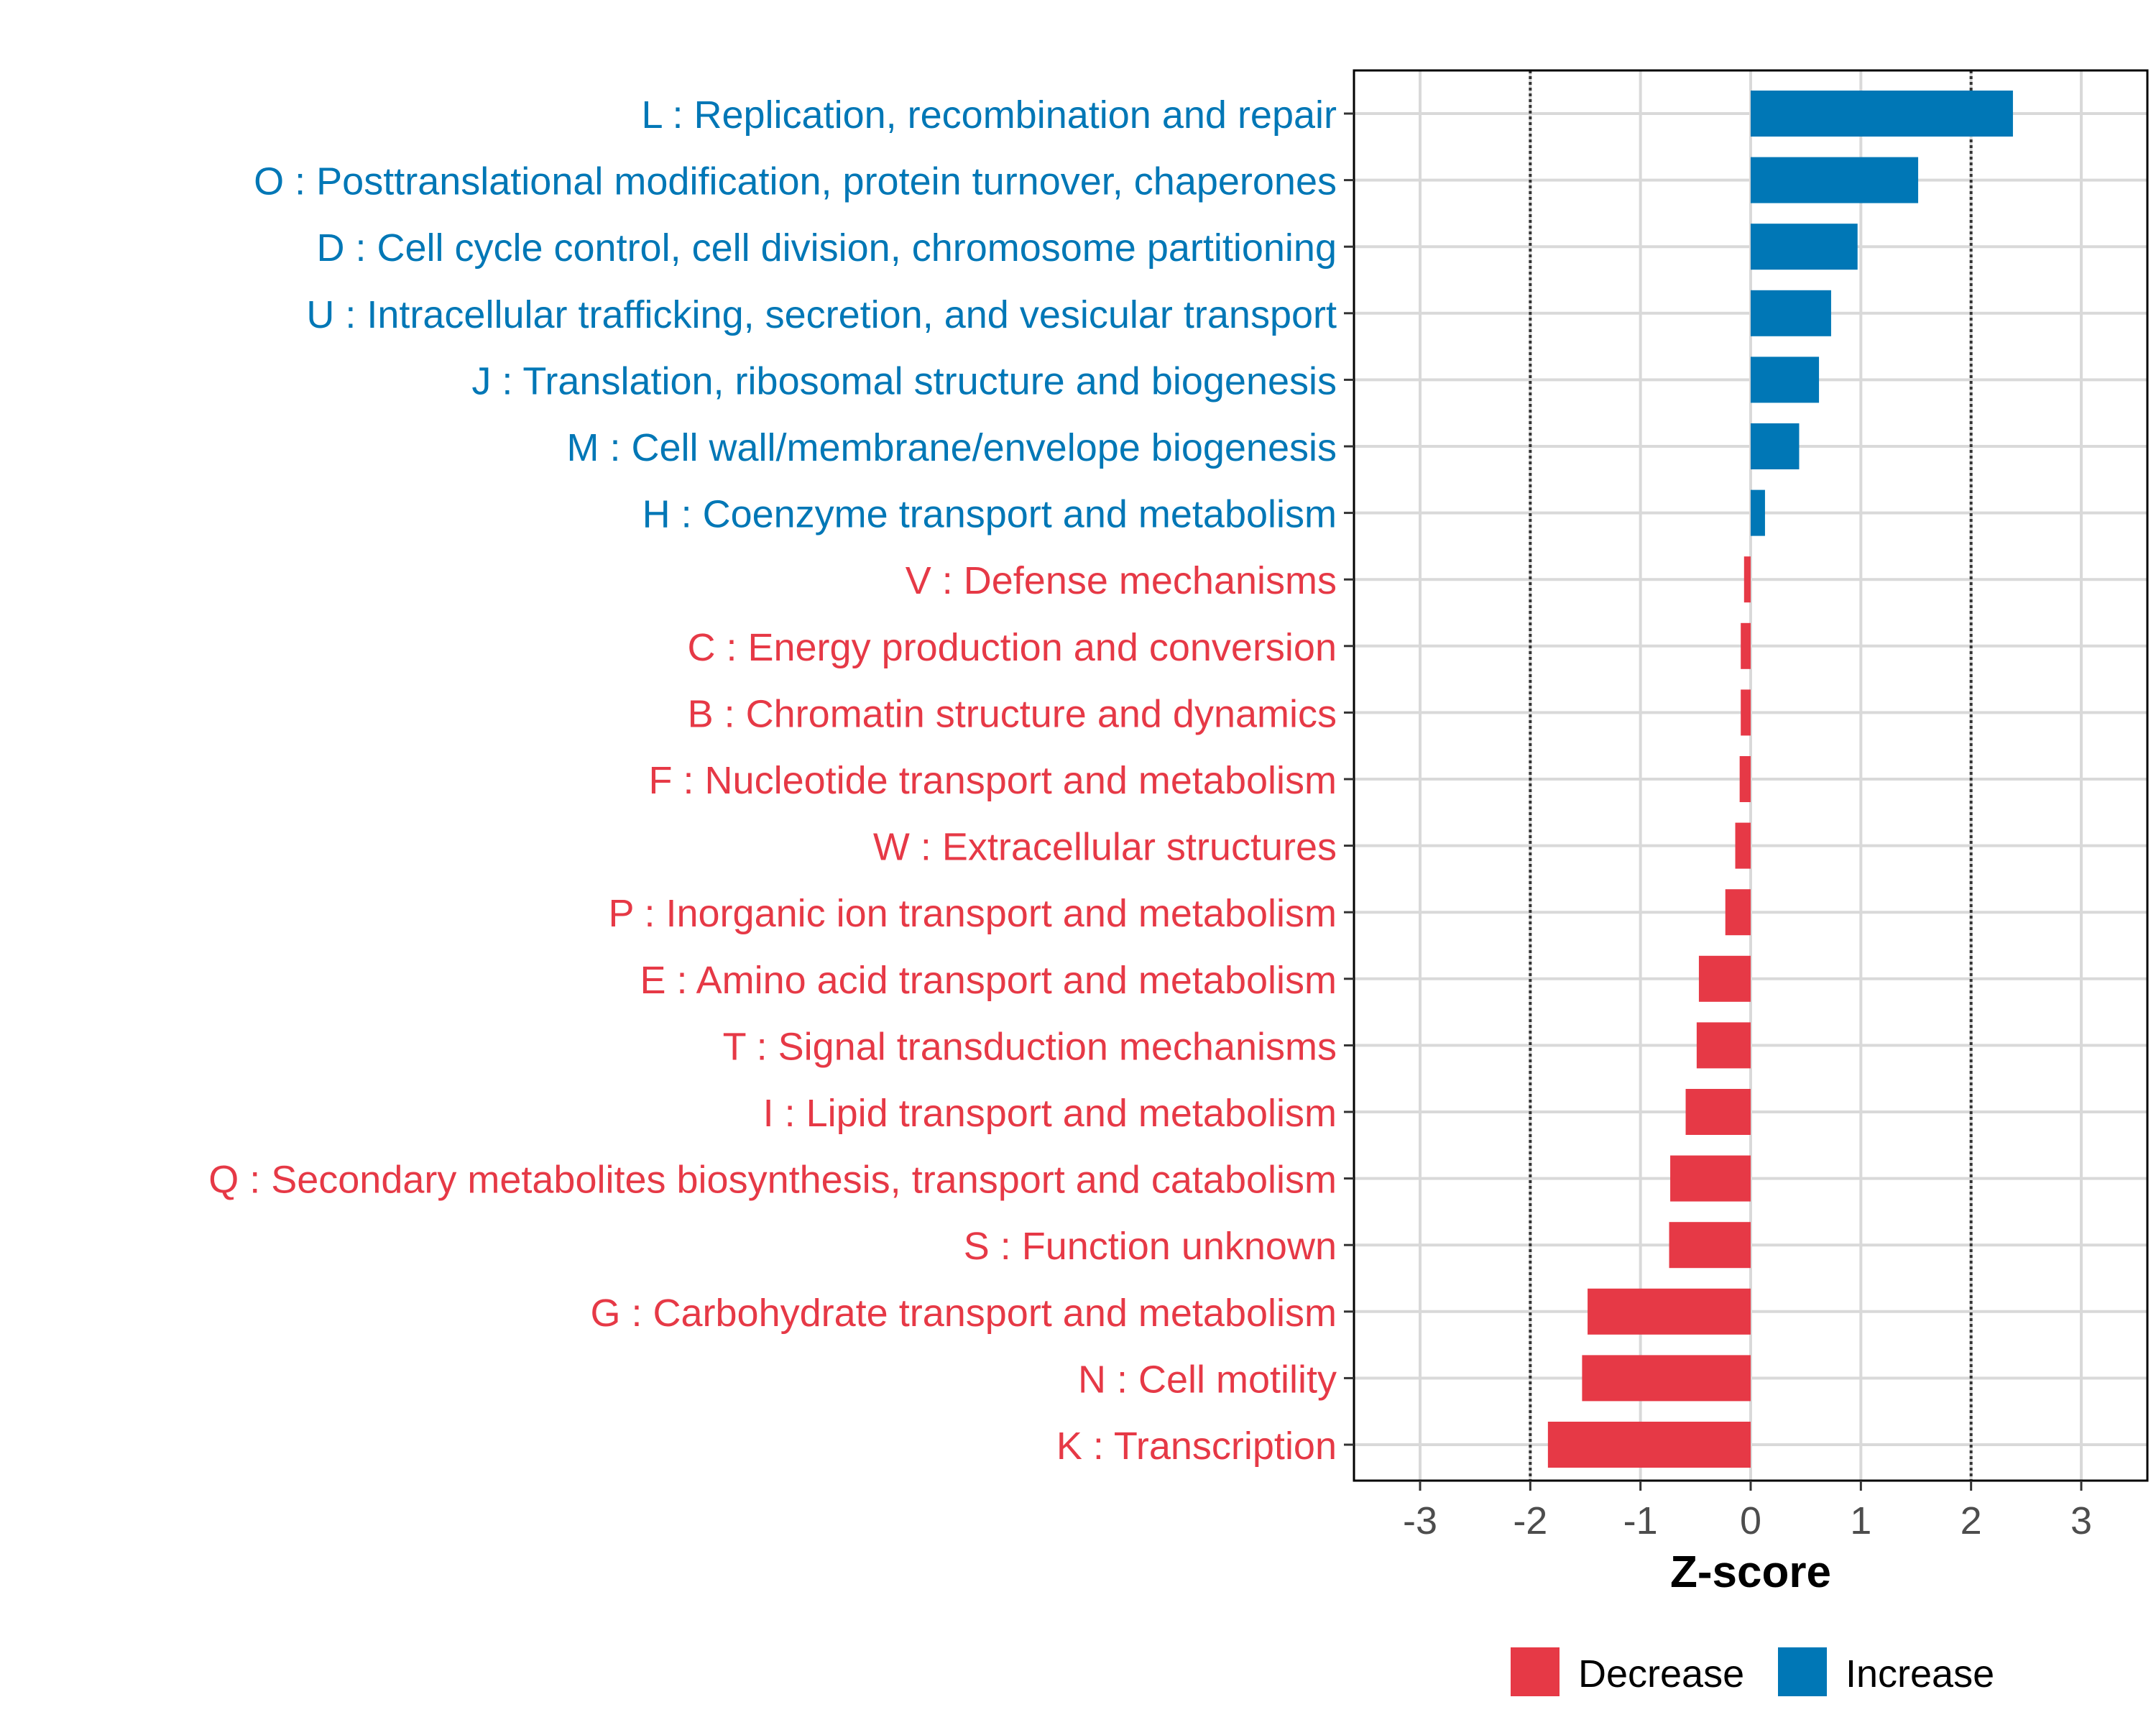  I want to click on category-label: C : Energy production and conversion, so click(1012, 647).